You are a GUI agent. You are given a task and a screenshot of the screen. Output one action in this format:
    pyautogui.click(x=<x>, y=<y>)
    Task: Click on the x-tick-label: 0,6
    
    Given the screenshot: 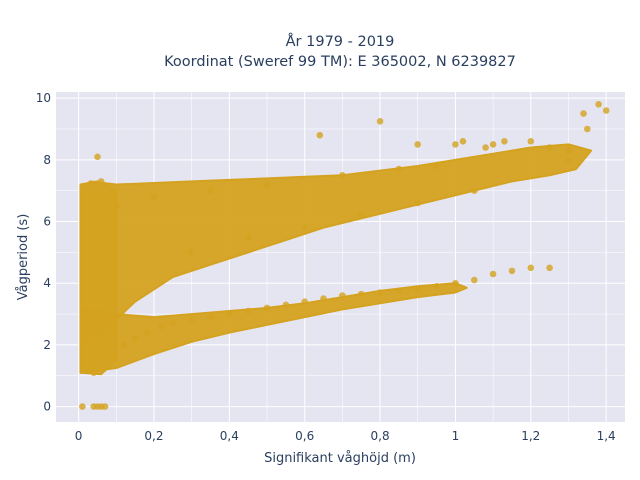 What is the action you would take?
    pyautogui.click(x=304, y=436)
    